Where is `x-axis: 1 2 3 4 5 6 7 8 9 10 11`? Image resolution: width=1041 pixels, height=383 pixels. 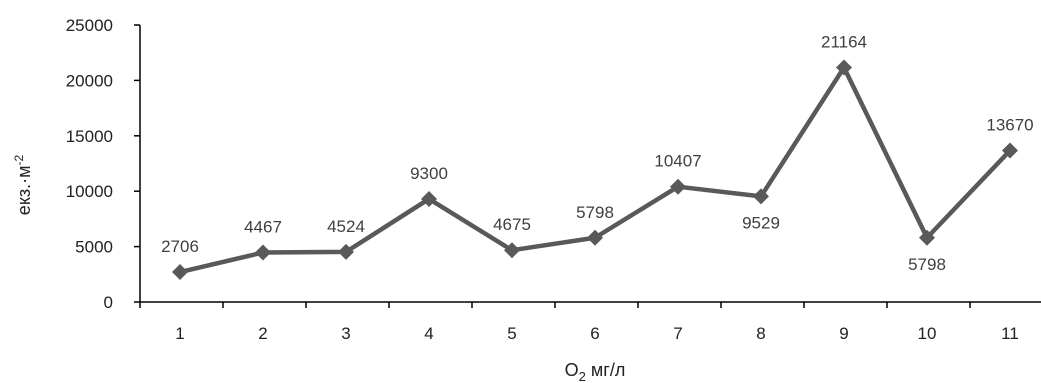
x-axis: 1 2 3 4 5 6 7 8 9 10 11 is located at coordinates (590, 322).